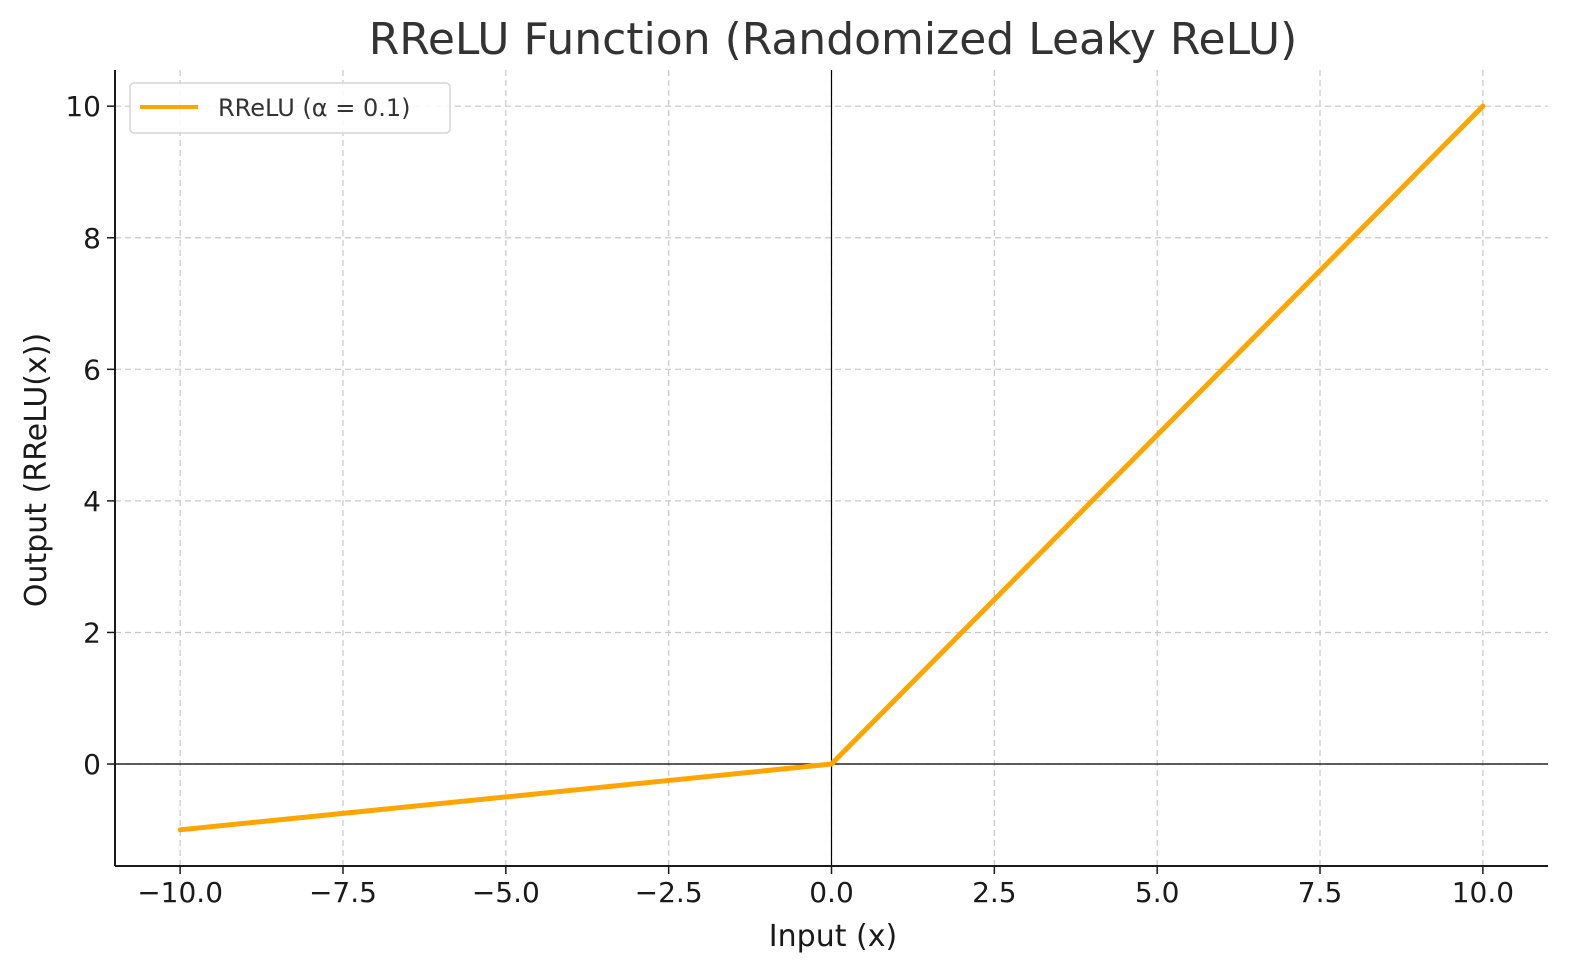 This screenshot has width=1580, height=980. I want to click on y-axis-label: Output (RReLU(x)), so click(36, 470).